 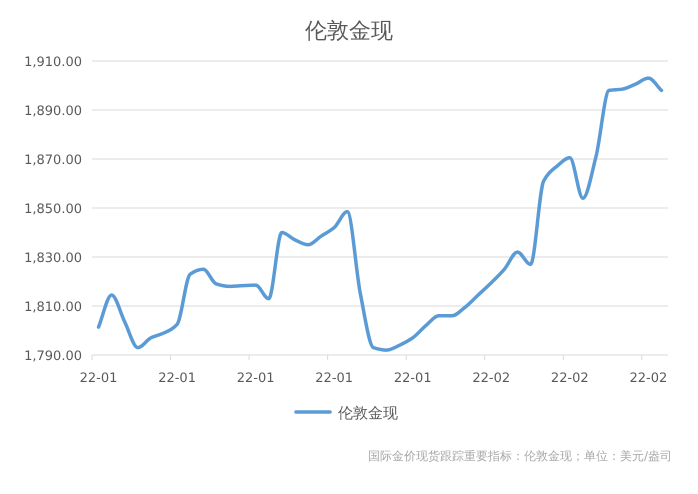 What do you see at coordinates (53, 209) in the screenshot?
I see `y-tick-label: 1,850.00` at bounding box center [53, 209].